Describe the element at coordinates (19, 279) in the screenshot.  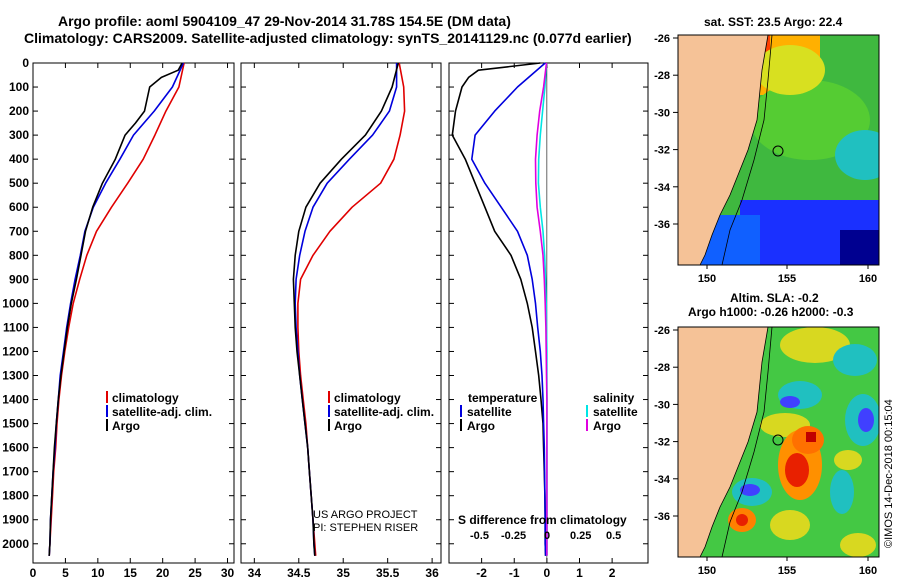
I see `y-tick-label: 900` at that location.